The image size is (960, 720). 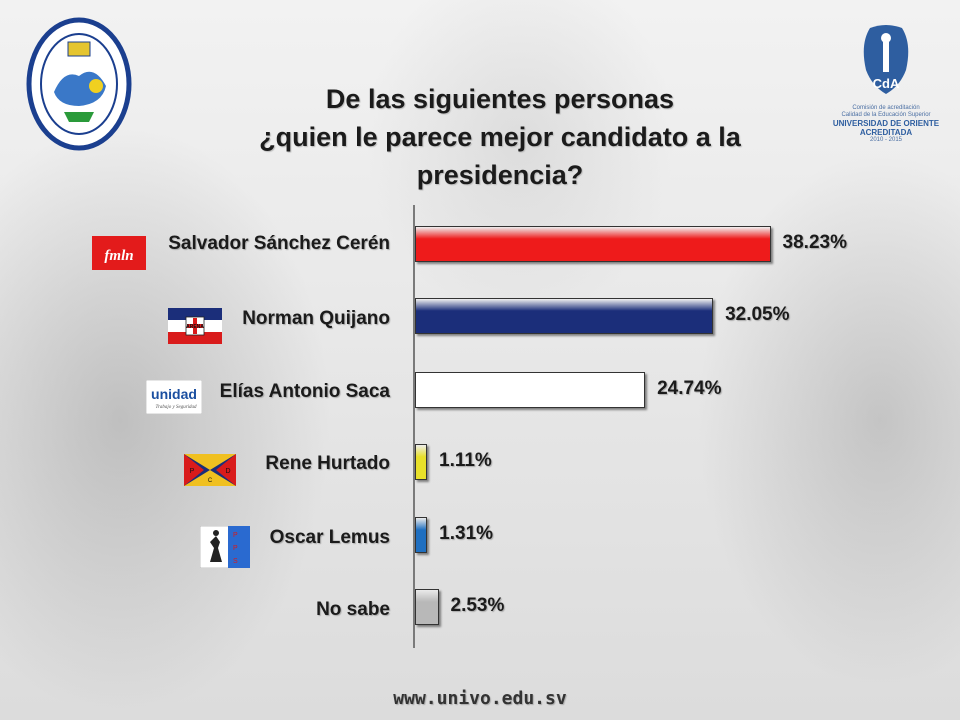 What do you see at coordinates (225, 547) in the screenshot?
I see `fps-logo: P P S` at bounding box center [225, 547].